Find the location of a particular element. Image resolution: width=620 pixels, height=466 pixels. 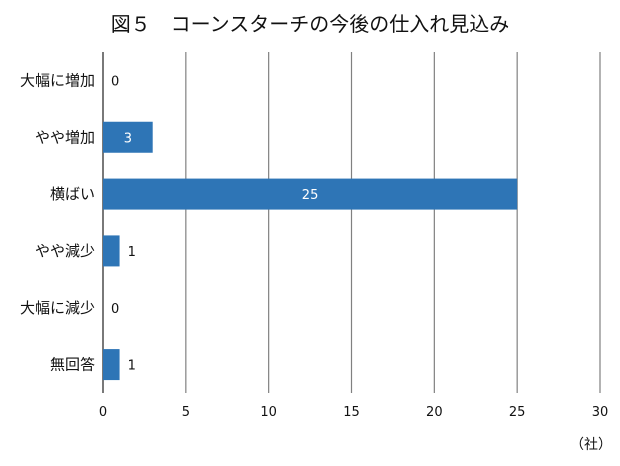

data-label: 3 is located at coordinates (128, 138).